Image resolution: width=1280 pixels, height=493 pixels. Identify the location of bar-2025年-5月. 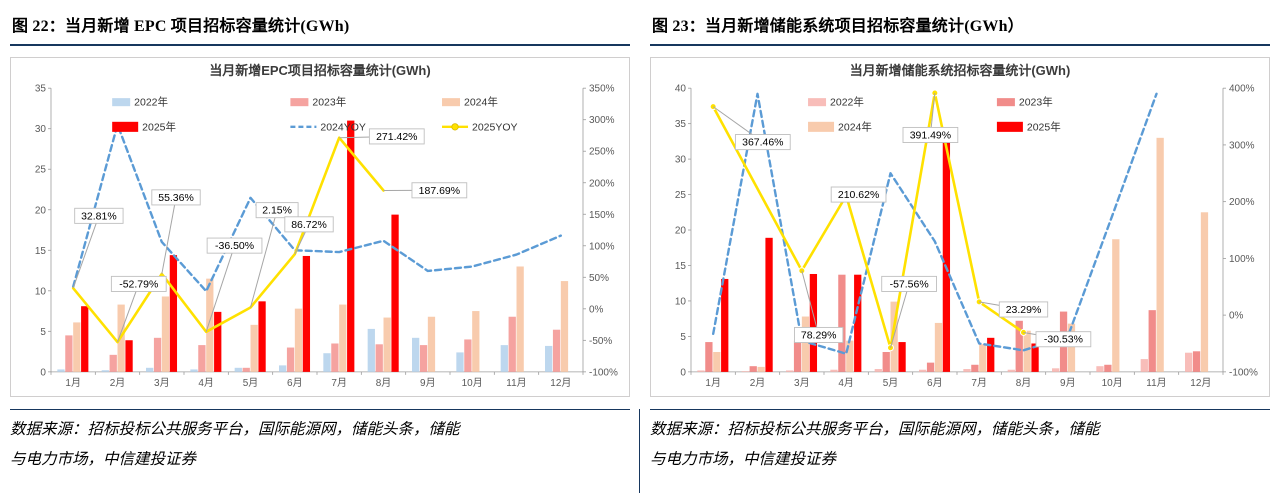
(262, 336).